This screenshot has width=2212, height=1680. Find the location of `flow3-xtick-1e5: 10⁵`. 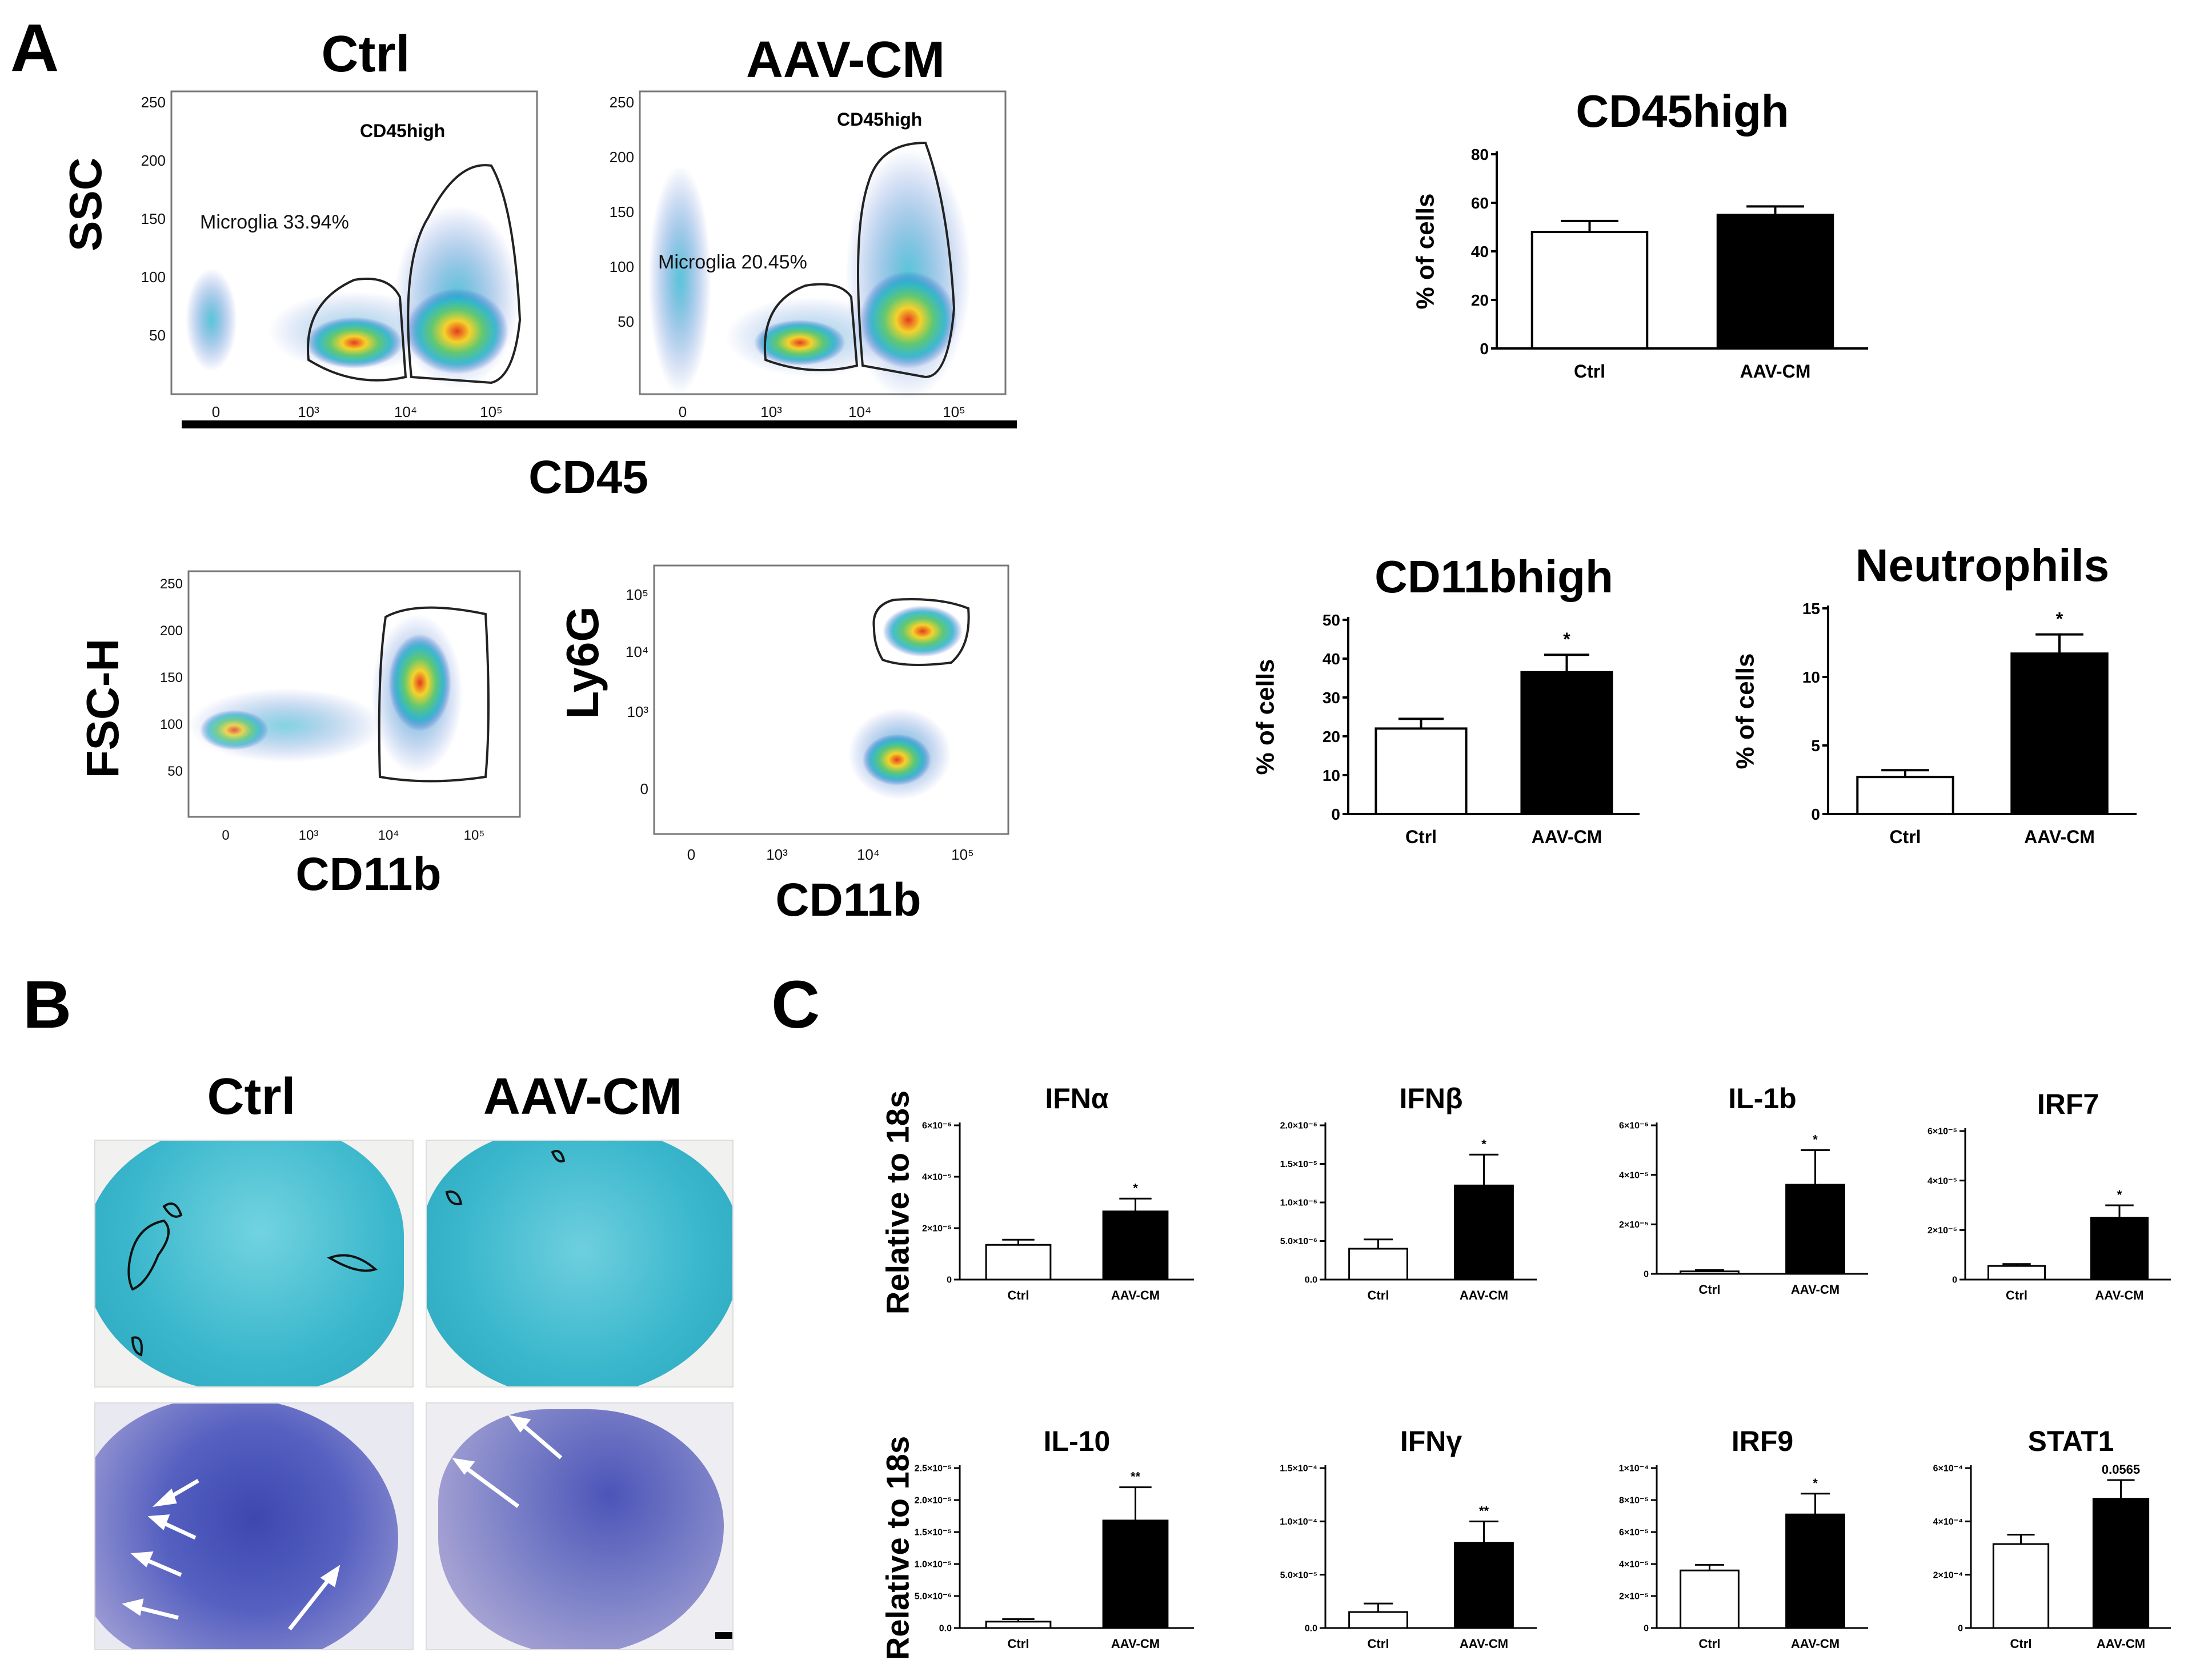

flow3-xtick-1e5: 10⁵ is located at coordinates (474, 835).